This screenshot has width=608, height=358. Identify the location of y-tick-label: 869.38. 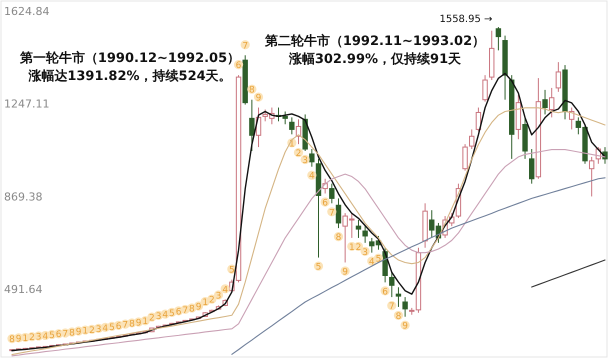
(23, 197).